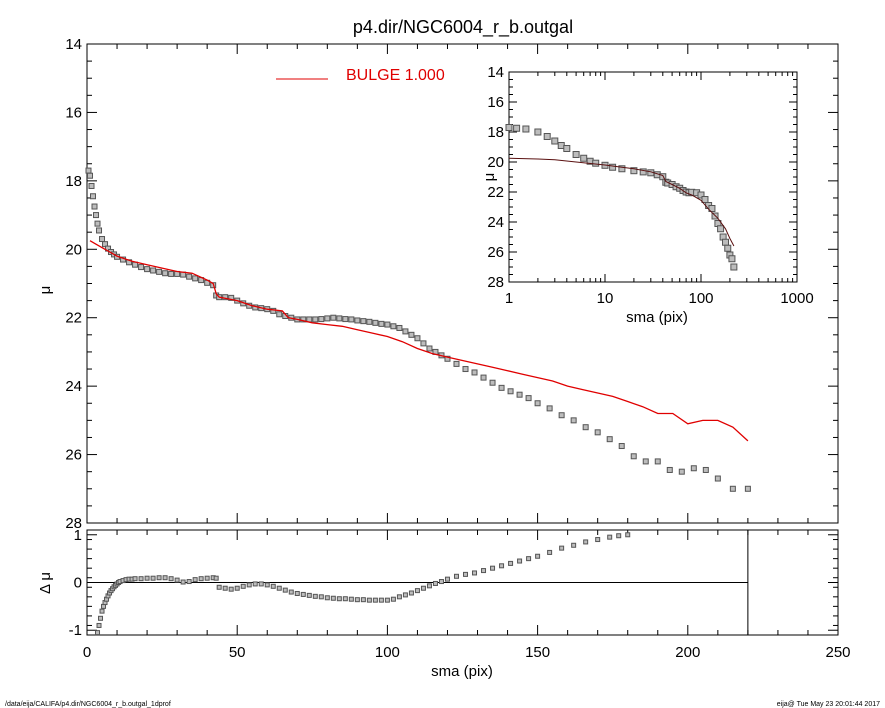 The width and height of the screenshot is (885, 708). Describe the element at coordinates (537, 652) in the screenshot. I see `resid-x-tick-label: 150` at that location.